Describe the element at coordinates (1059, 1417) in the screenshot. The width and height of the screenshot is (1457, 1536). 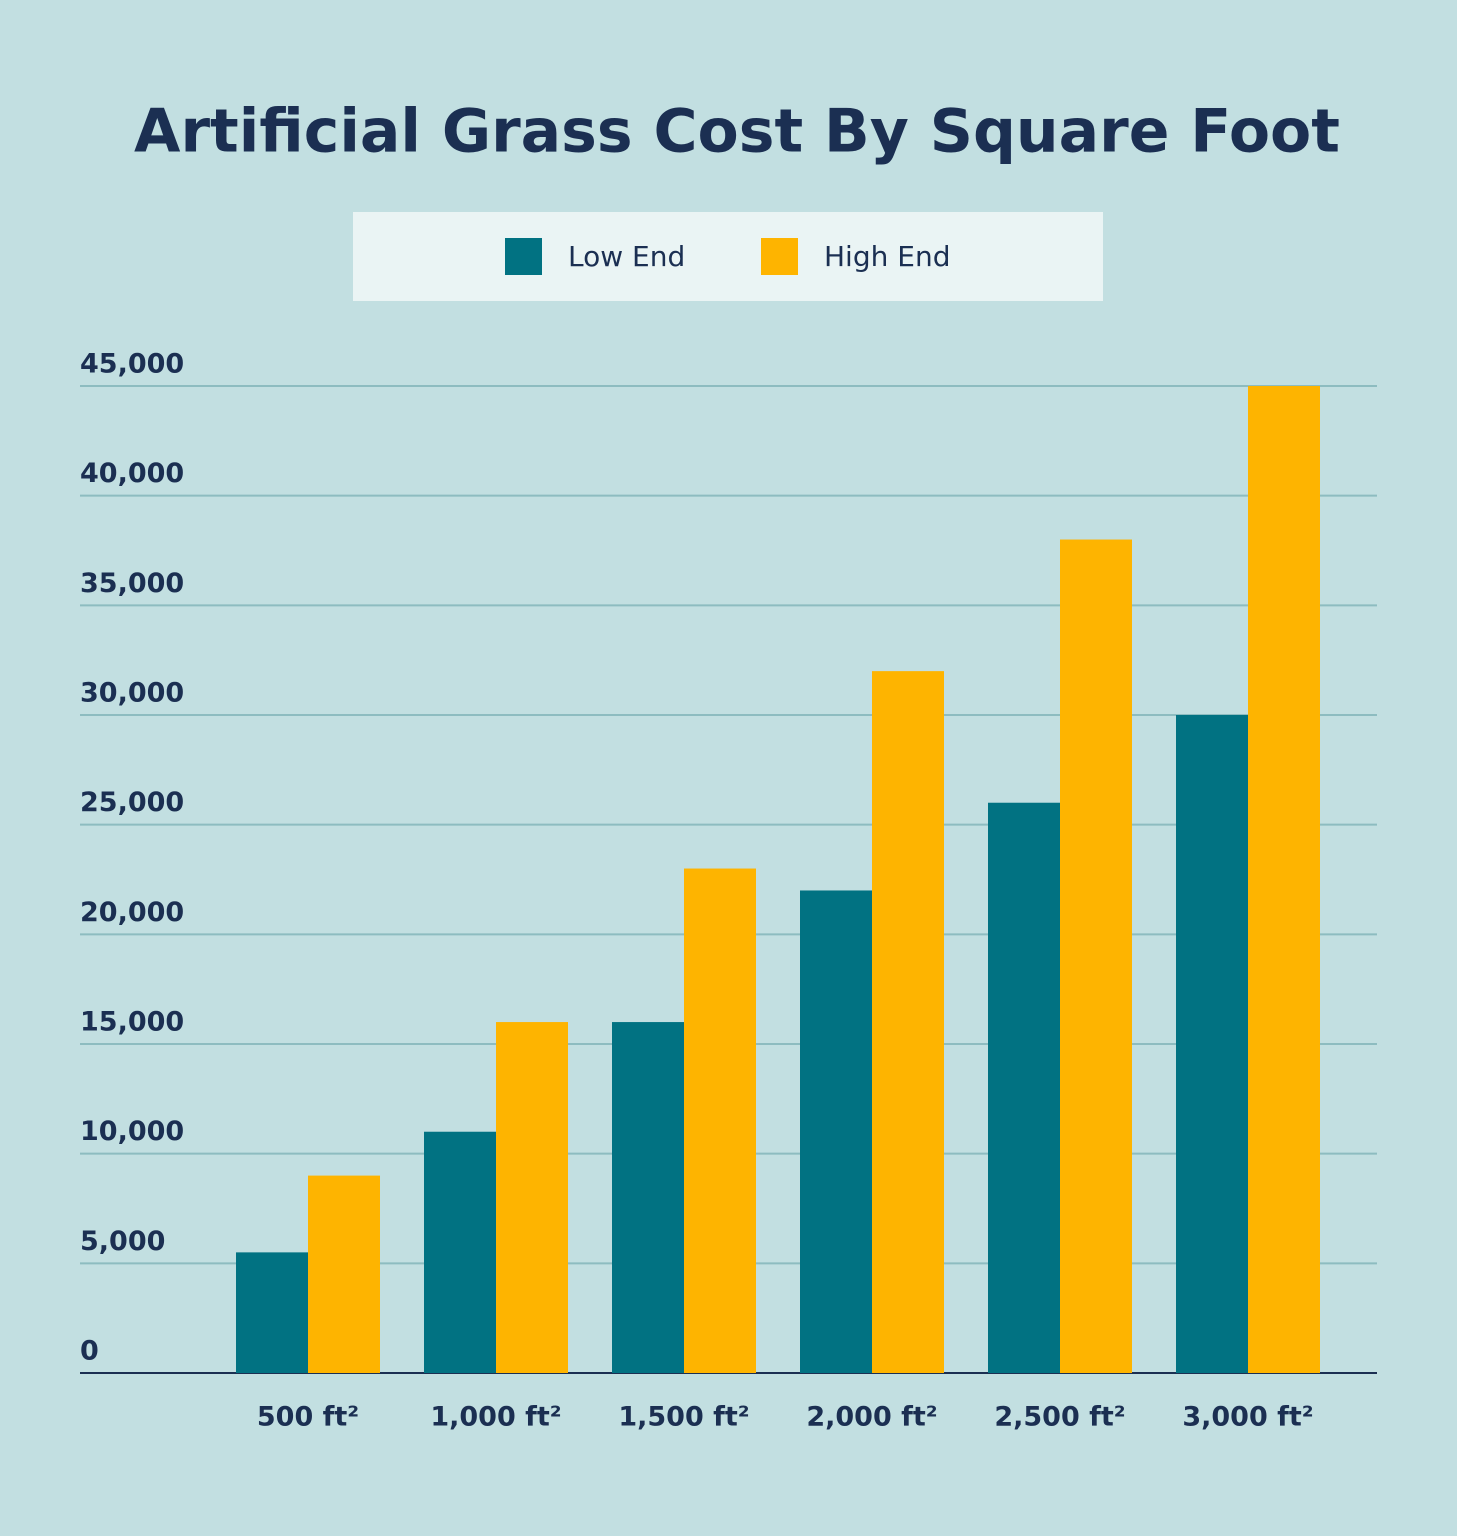
I see `x-tick-label: 2,500 ft²` at that location.